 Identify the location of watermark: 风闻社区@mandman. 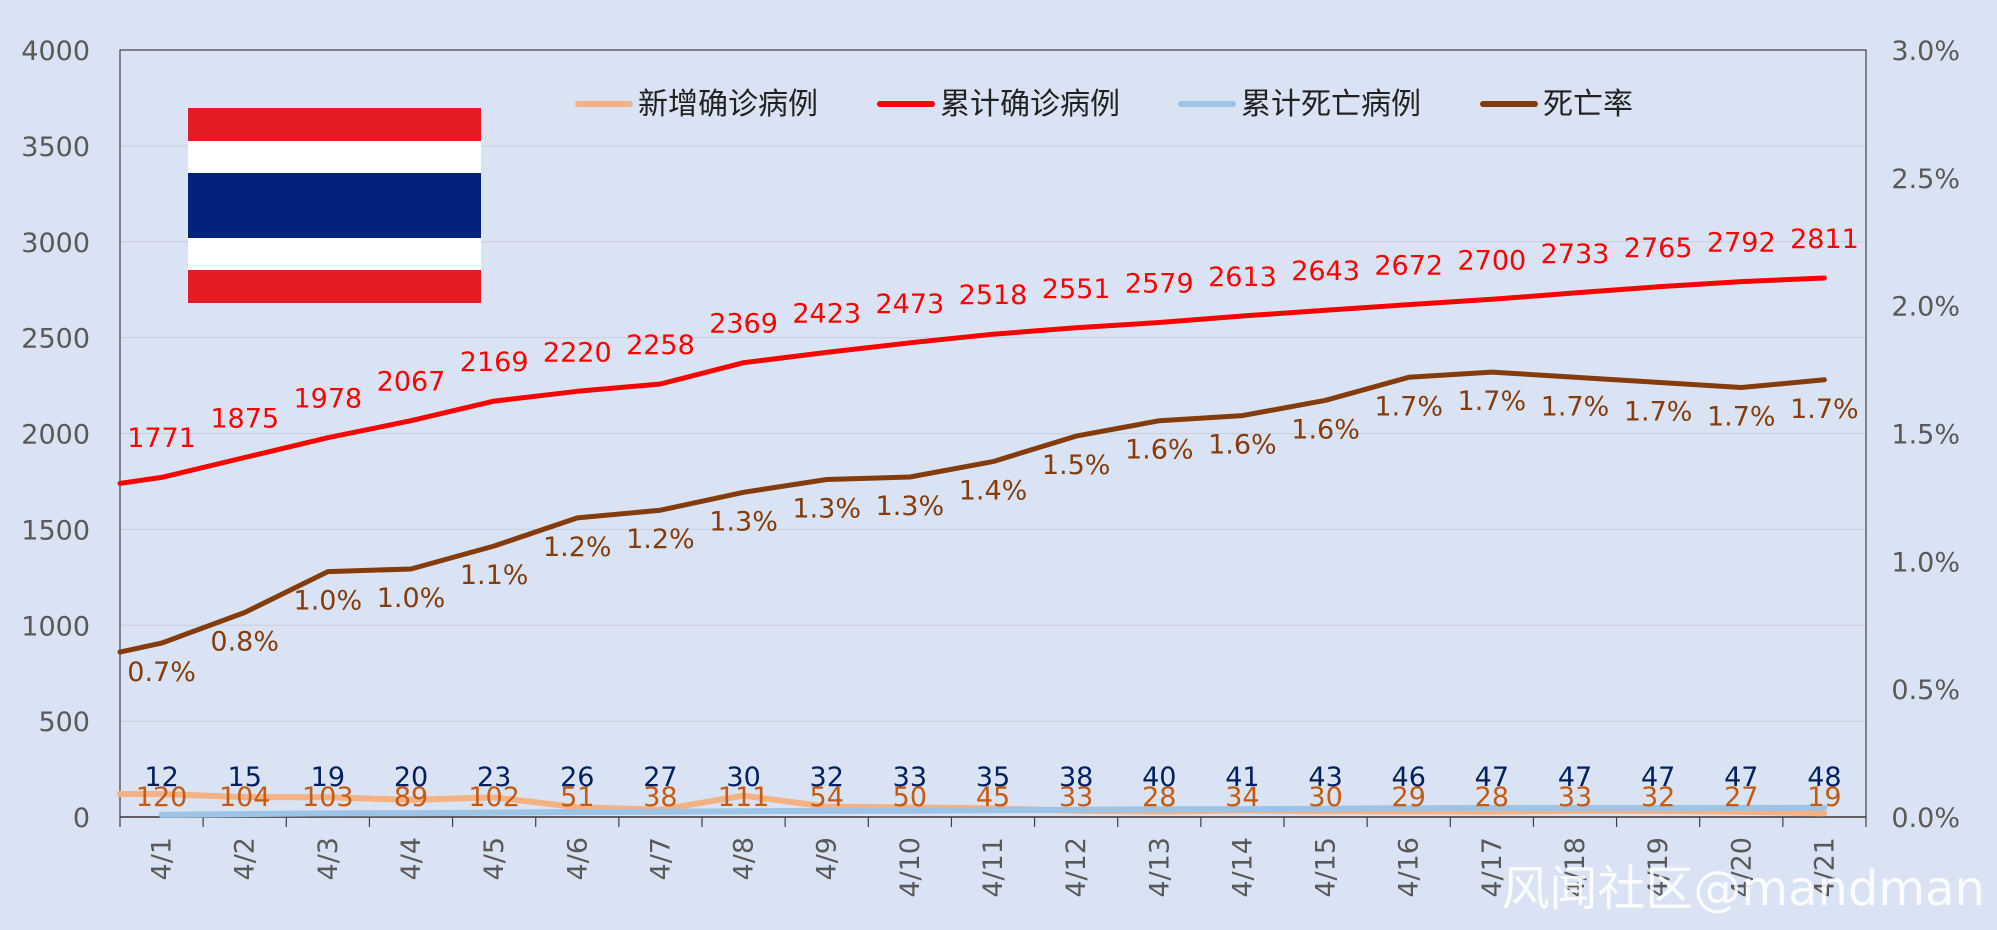
(1743, 889).